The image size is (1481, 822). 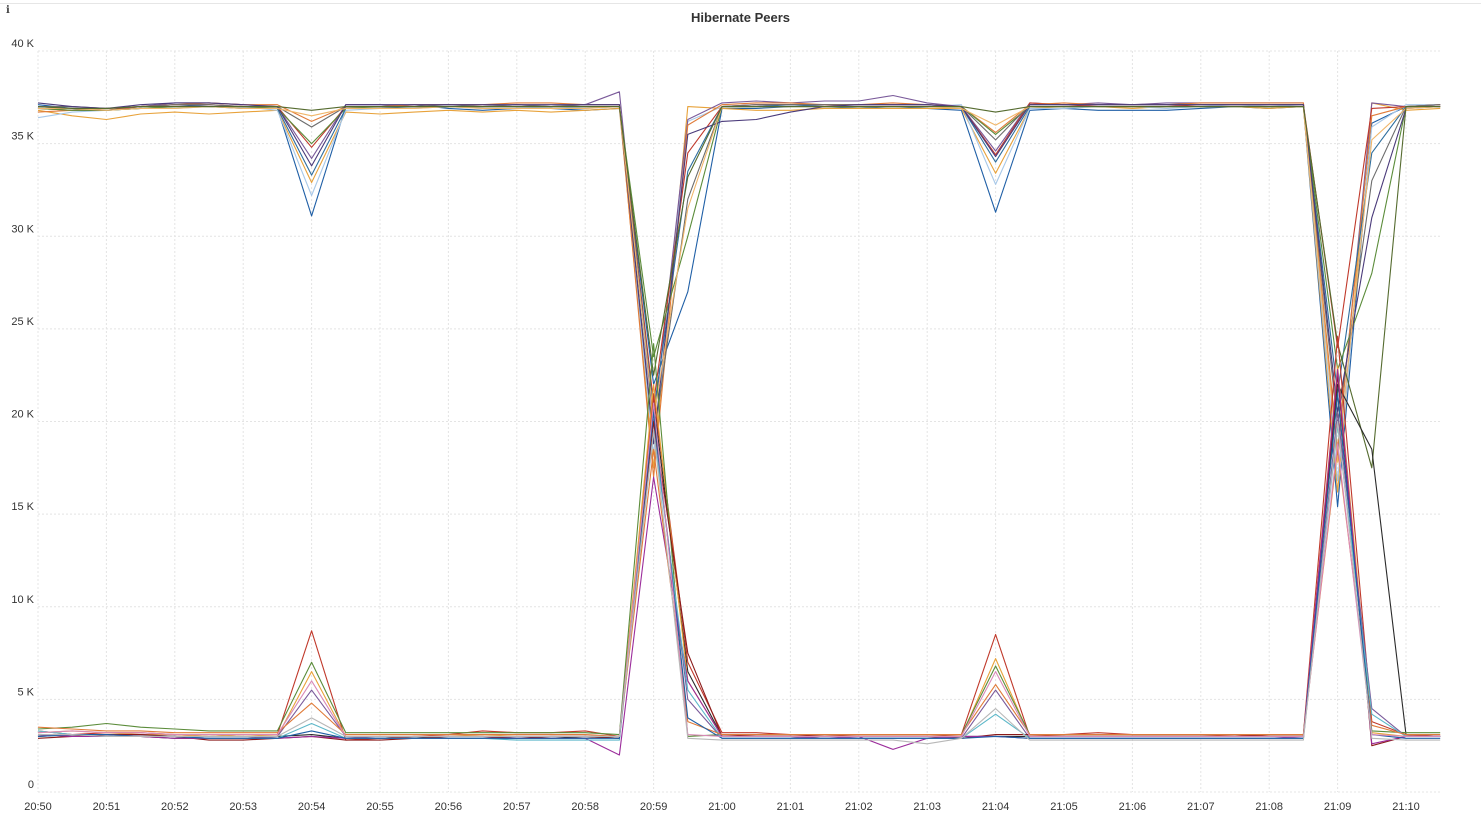 What do you see at coordinates (791, 807) in the screenshot?
I see `x-tick-label: 21:01` at bounding box center [791, 807].